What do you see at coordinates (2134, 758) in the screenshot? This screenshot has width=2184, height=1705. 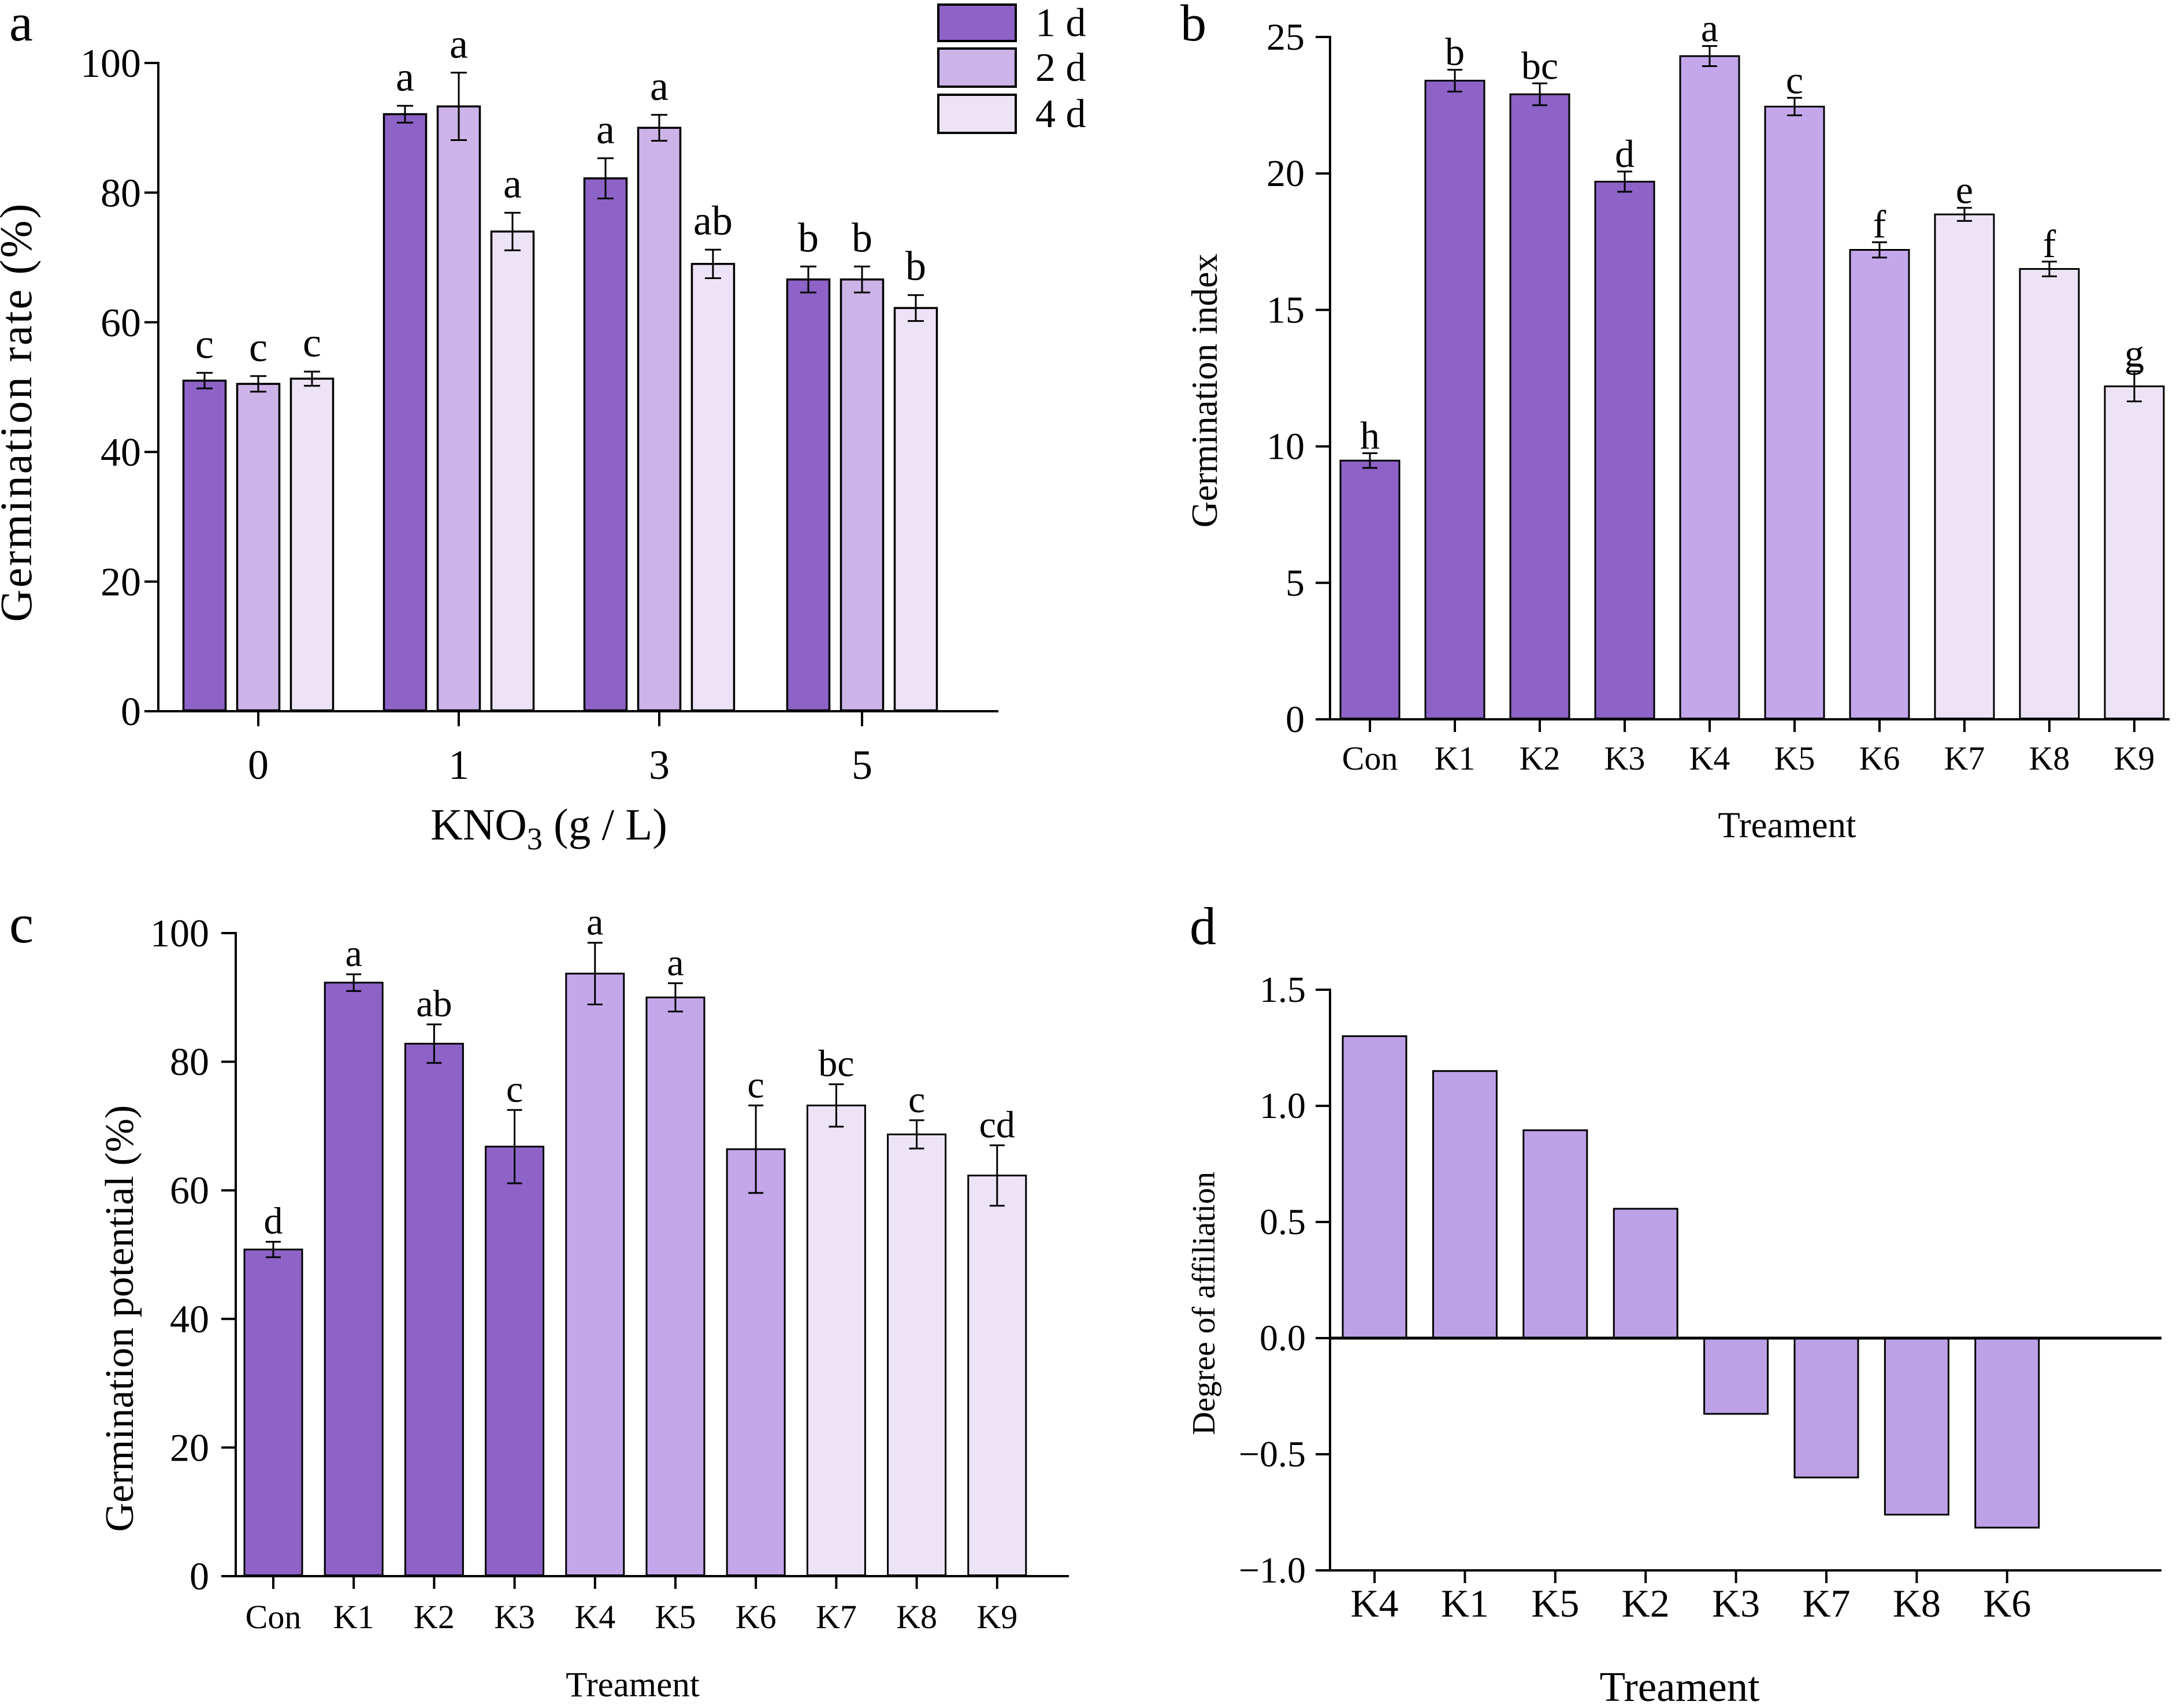 I see `svg-text: K9` at bounding box center [2134, 758].